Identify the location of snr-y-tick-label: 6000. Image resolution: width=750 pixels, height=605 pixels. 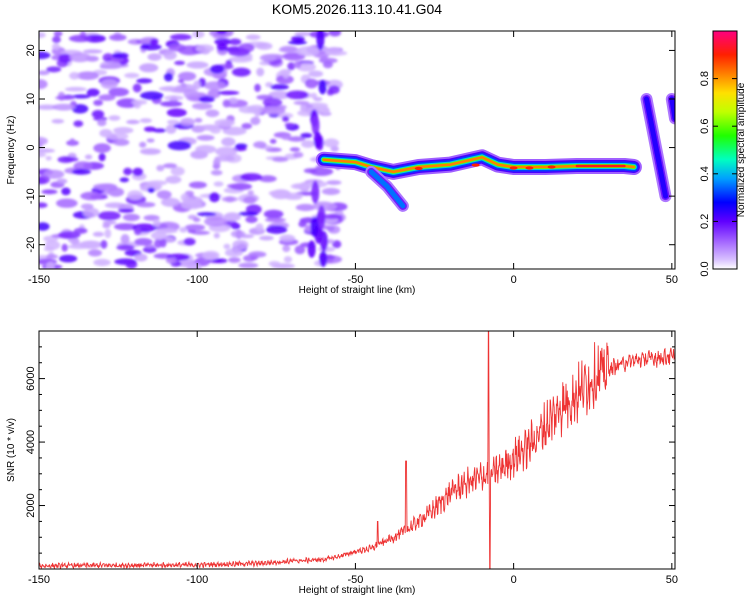
(31, 378).